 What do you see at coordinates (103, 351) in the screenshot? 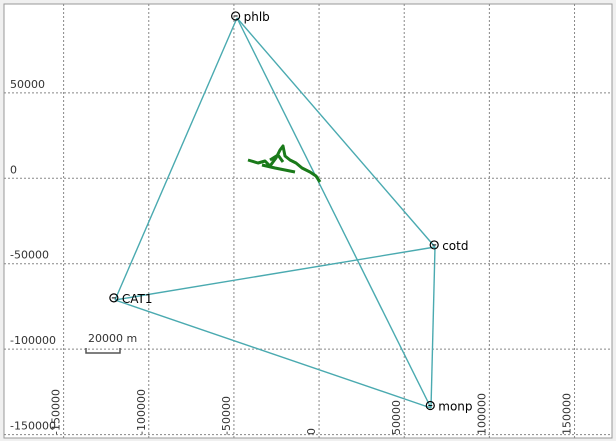
I see `scale-bar-line` at bounding box center [103, 351].